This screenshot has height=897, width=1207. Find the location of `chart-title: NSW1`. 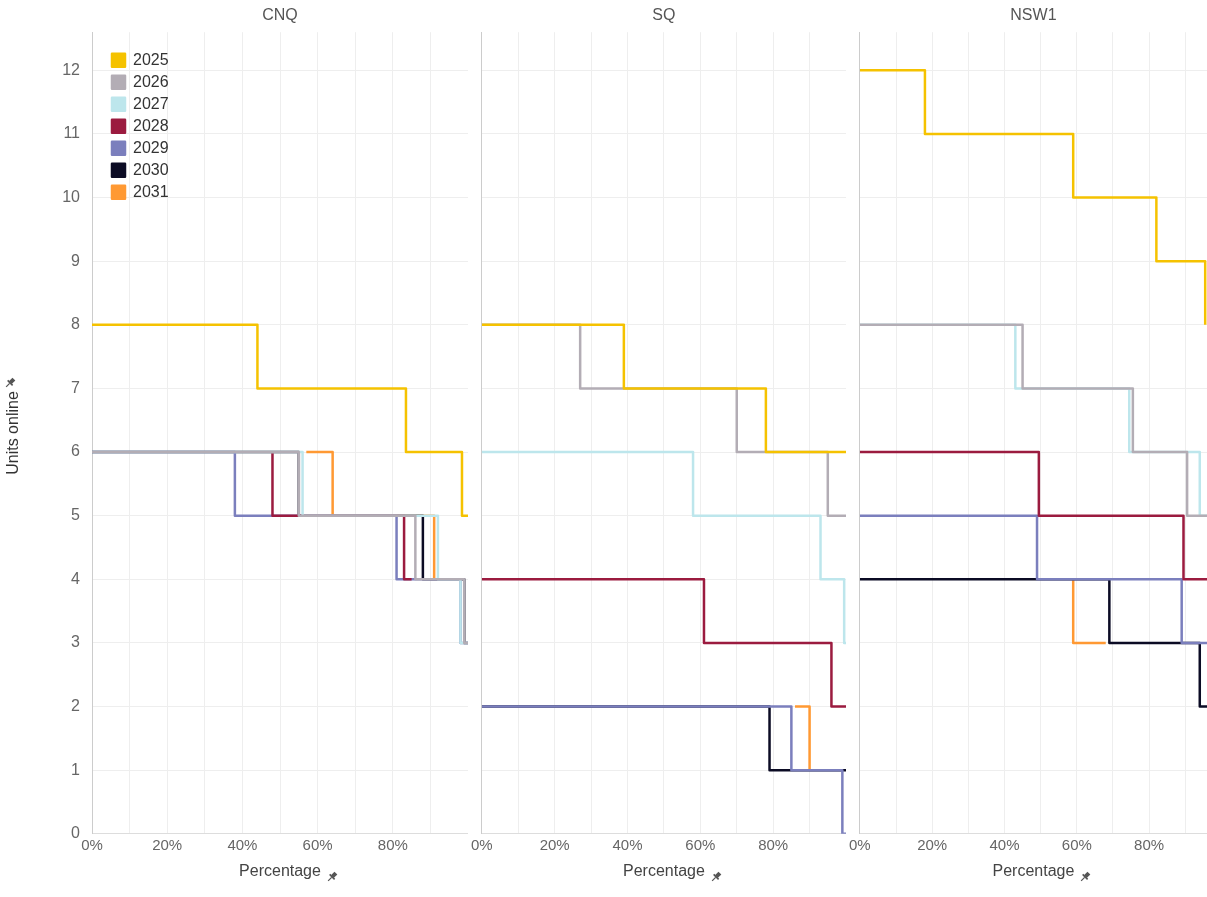

chart-title: NSW1 is located at coordinates (1033, 15).